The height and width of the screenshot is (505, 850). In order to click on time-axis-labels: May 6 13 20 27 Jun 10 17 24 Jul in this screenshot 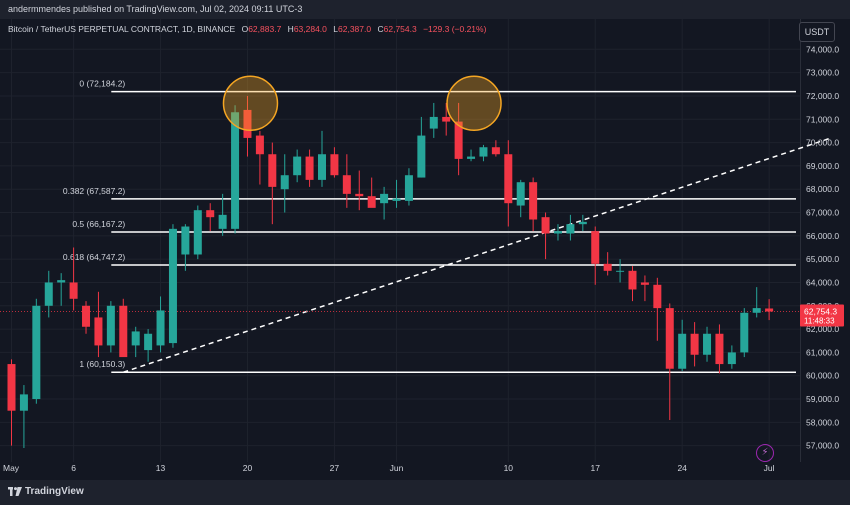, I will do `click(389, 468)`.